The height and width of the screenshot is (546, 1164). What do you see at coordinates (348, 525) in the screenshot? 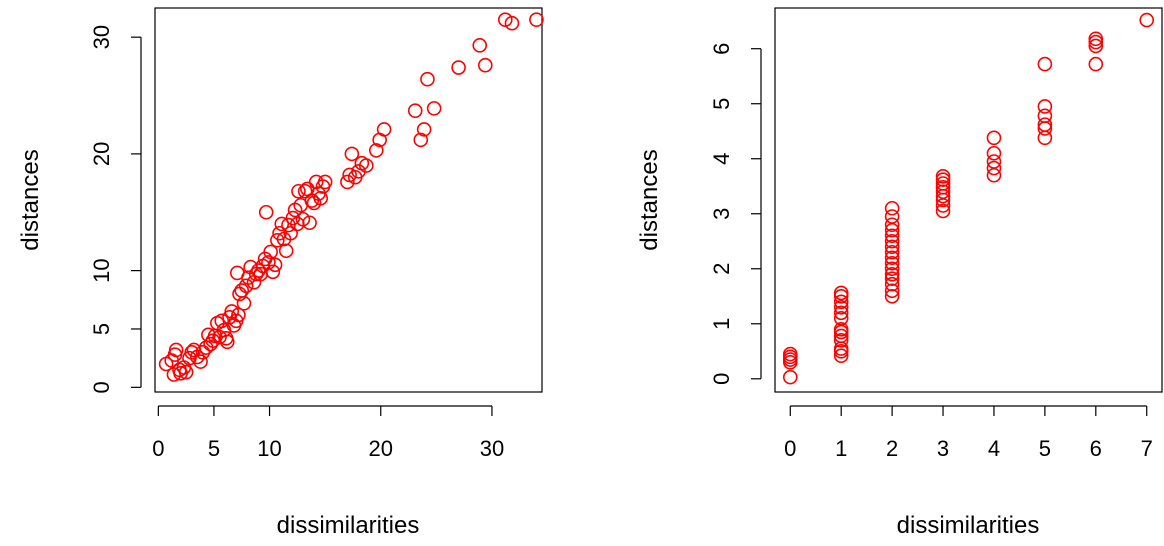
I see `left-x-axis-title: dissimilarities` at bounding box center [348, 525].